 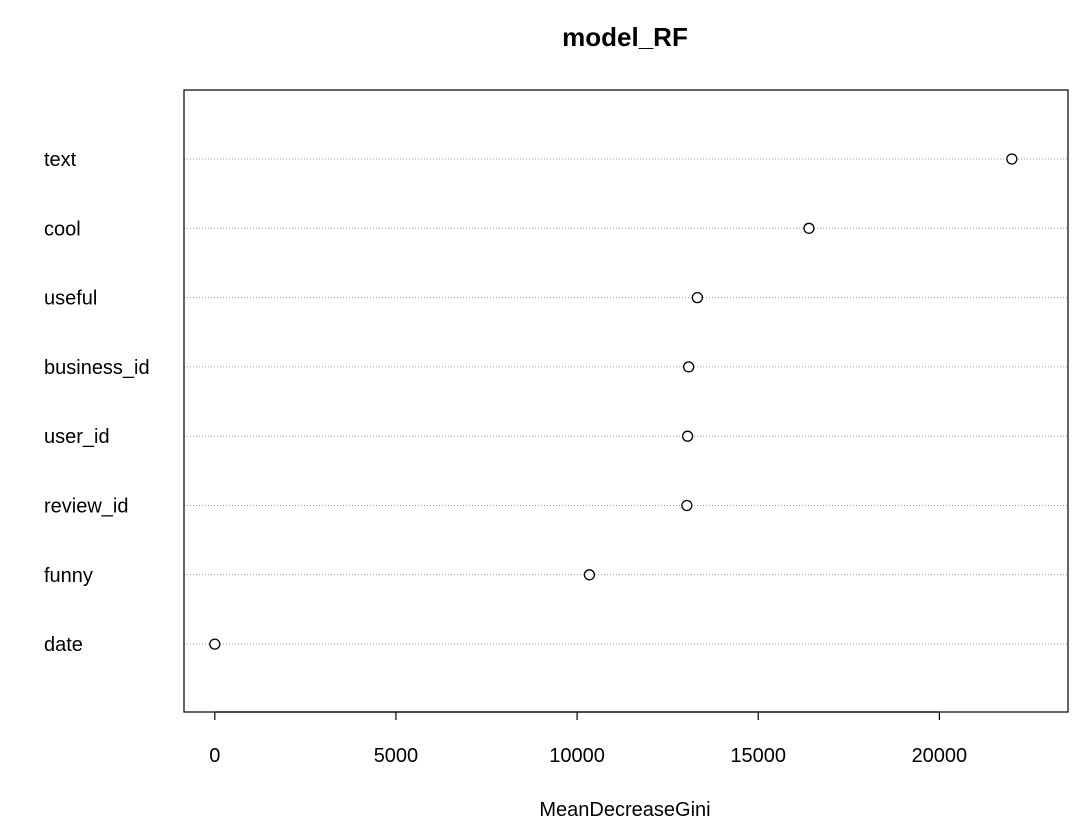 What do you see at coordinates (214, 756) in the screenshot?
I see `x-tick-label: 0` at bounding box center [214, 756].